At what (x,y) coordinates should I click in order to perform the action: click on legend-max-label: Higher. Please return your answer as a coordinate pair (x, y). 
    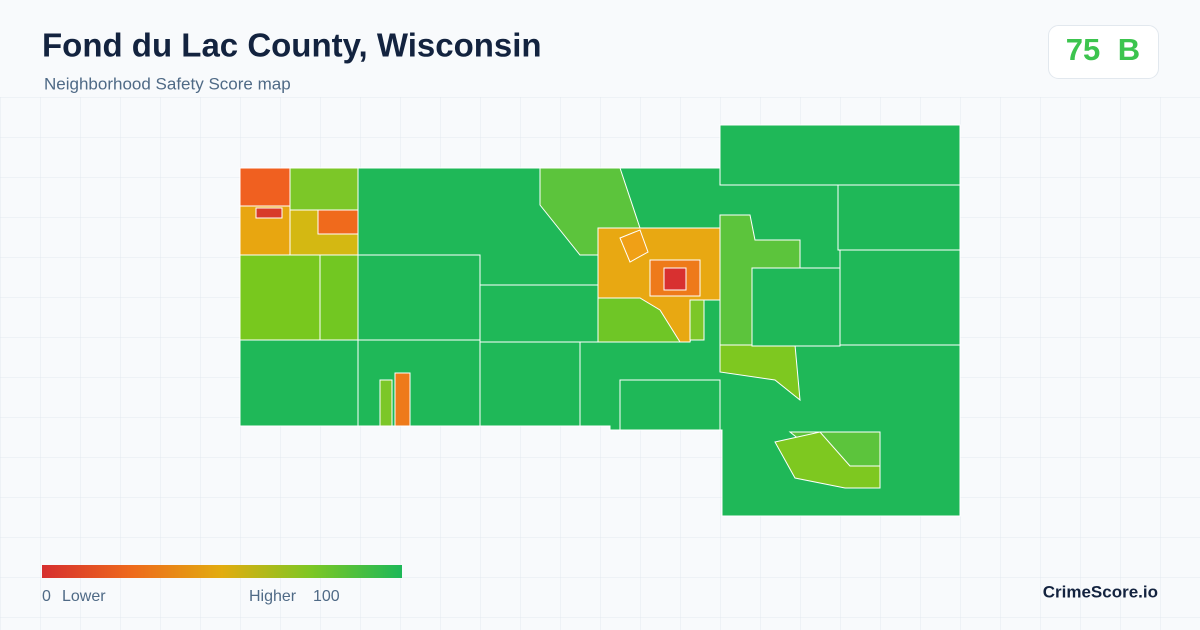
    Looking at the image, I should click on (273, 596).